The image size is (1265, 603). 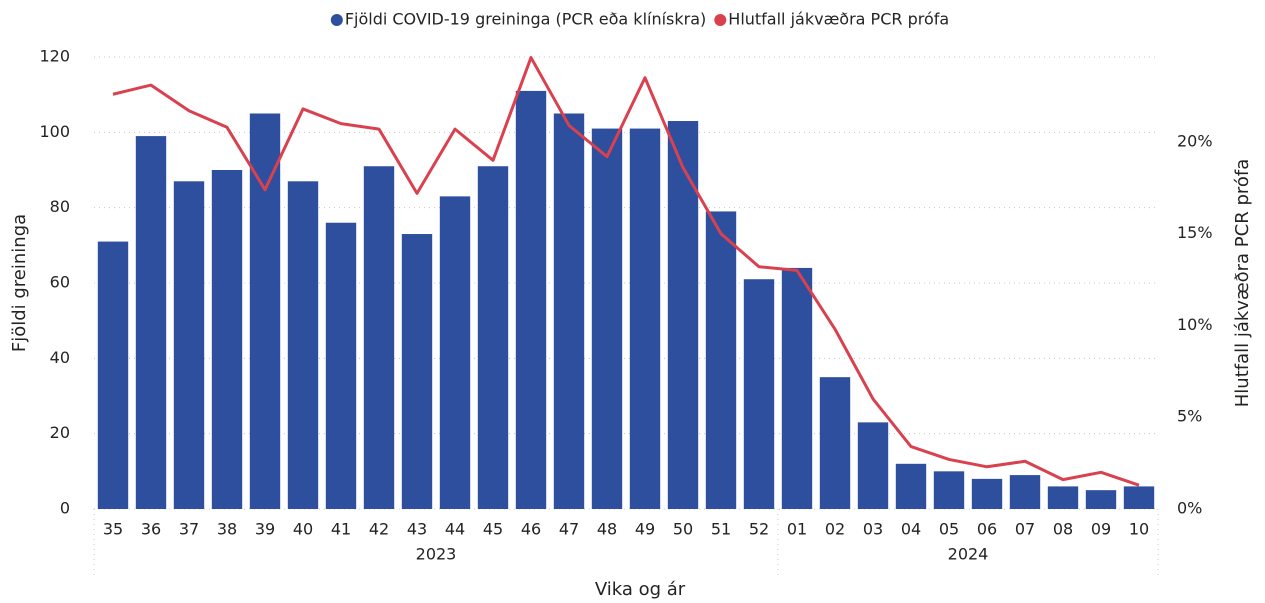 I want to click on x-tick-label: 42, so click(x=379, y=529).